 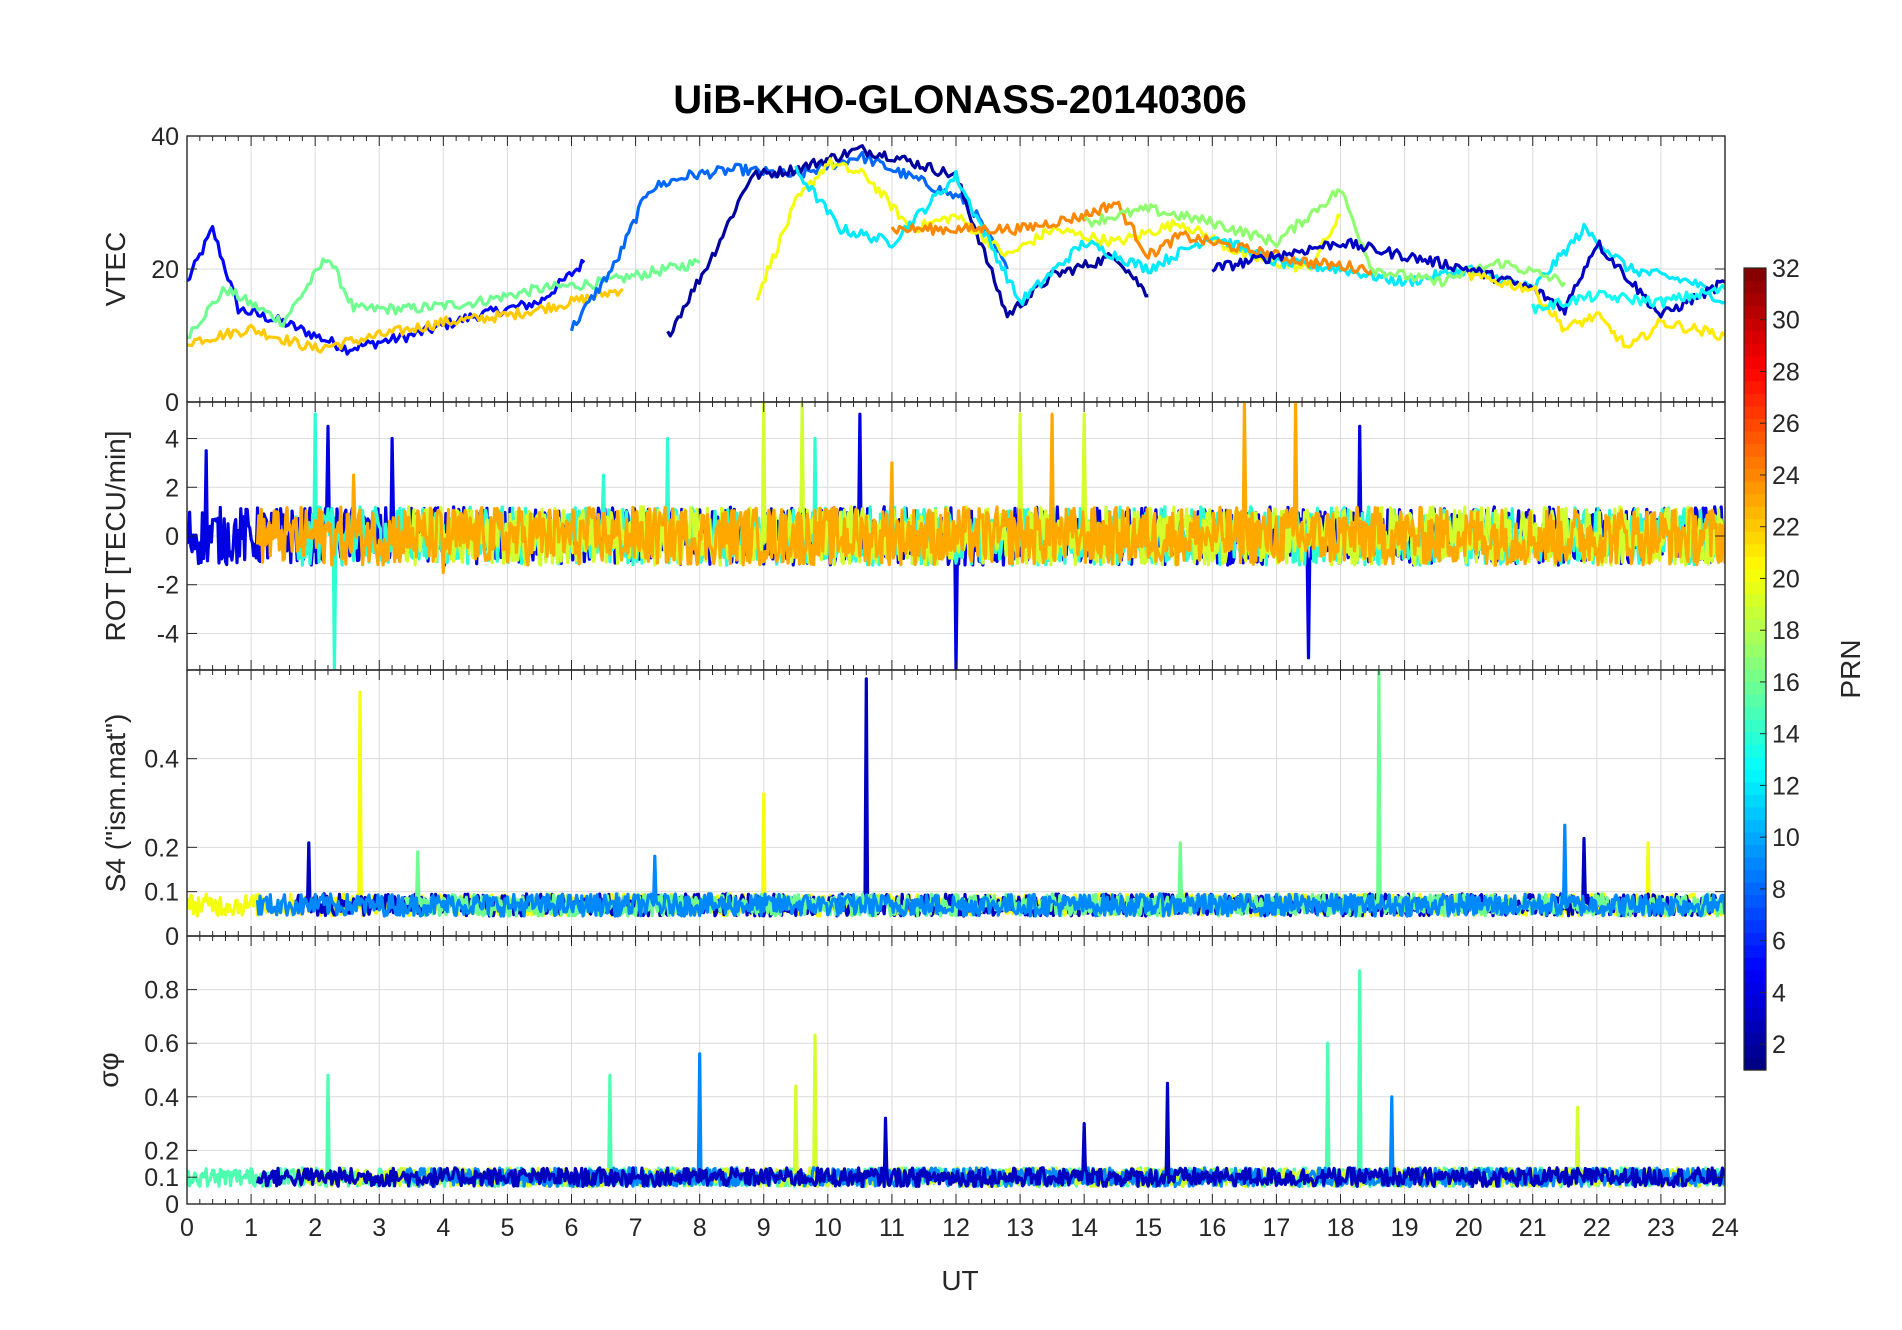 What do you see at coordinates (828, 1228) in the screenshot?
I see `x-tick-label: 10` at bounding box center [828, 1228].